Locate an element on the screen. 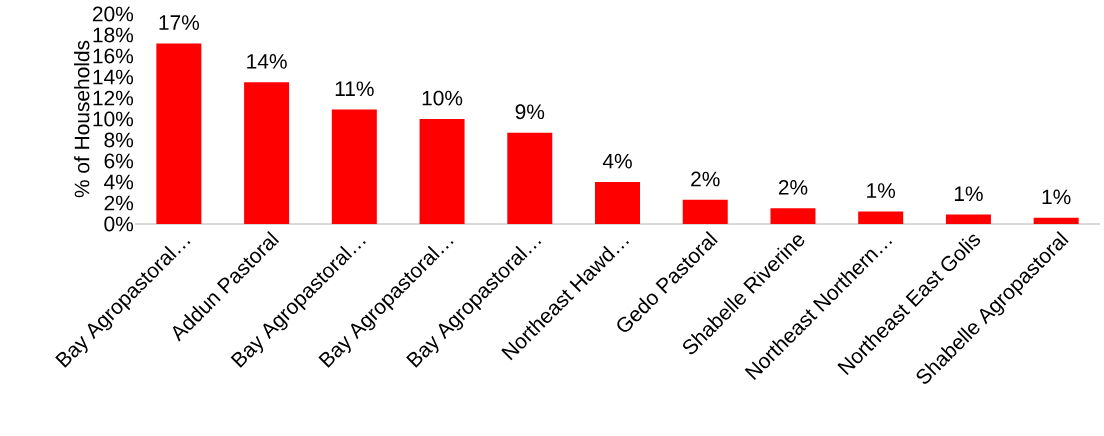 The width and height of the screenshot is (1104, 436). y-tick-label: 4% is located at coordinates (119, 182).